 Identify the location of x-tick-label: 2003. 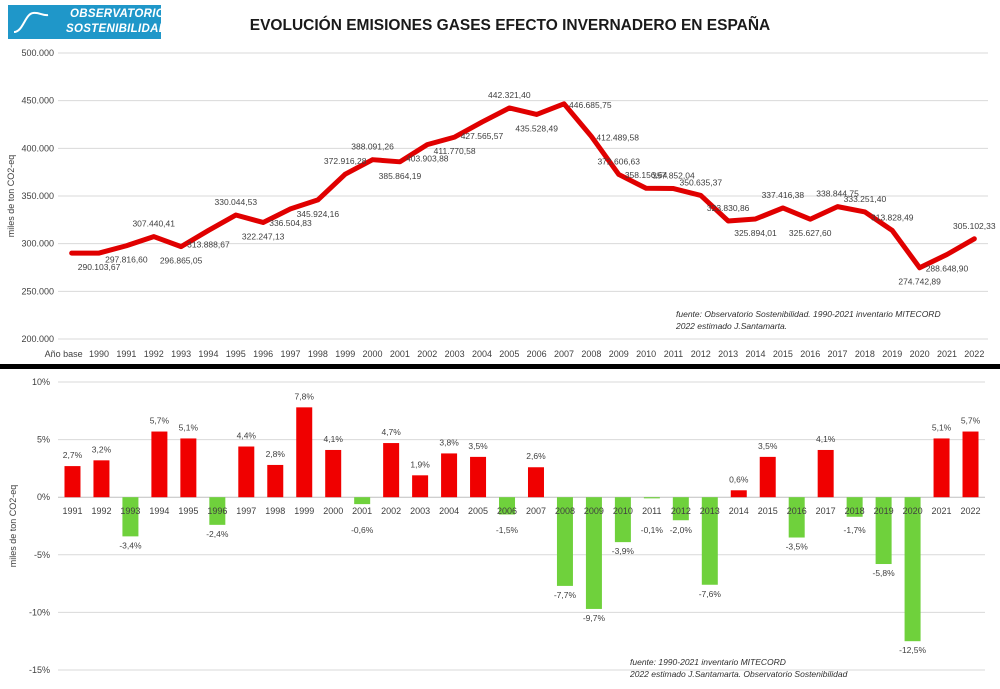
(420, 511).